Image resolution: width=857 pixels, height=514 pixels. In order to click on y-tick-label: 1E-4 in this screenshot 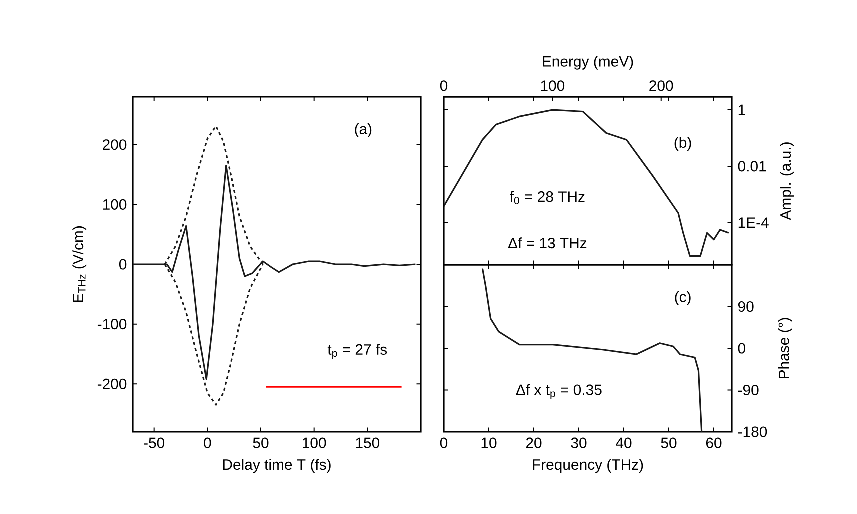, I will do `click(753, 223)`.